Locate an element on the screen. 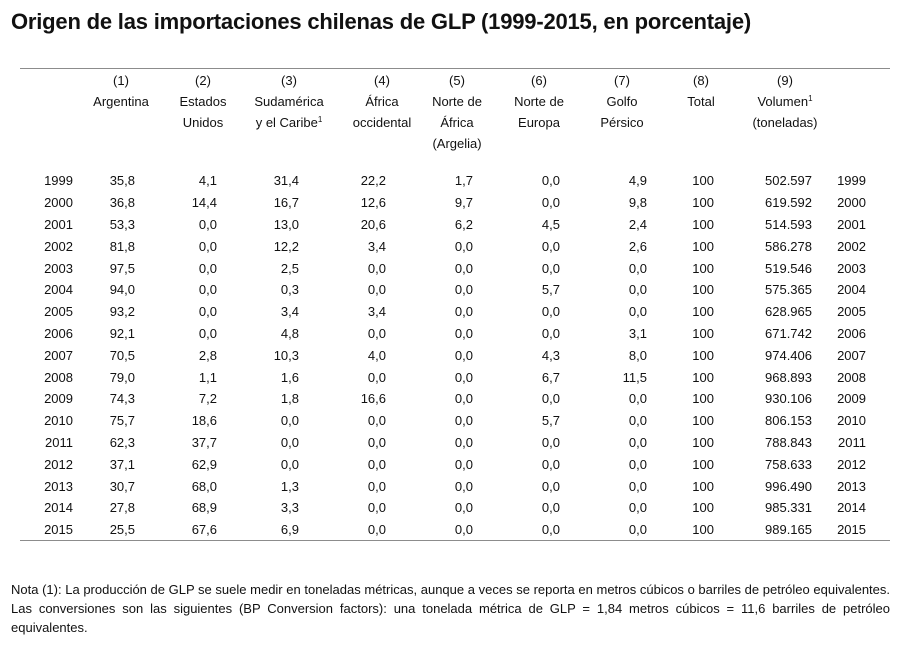 This screenshot has height=650, width=900. row-year-right: 2000 is located at coordinates (851, 203).